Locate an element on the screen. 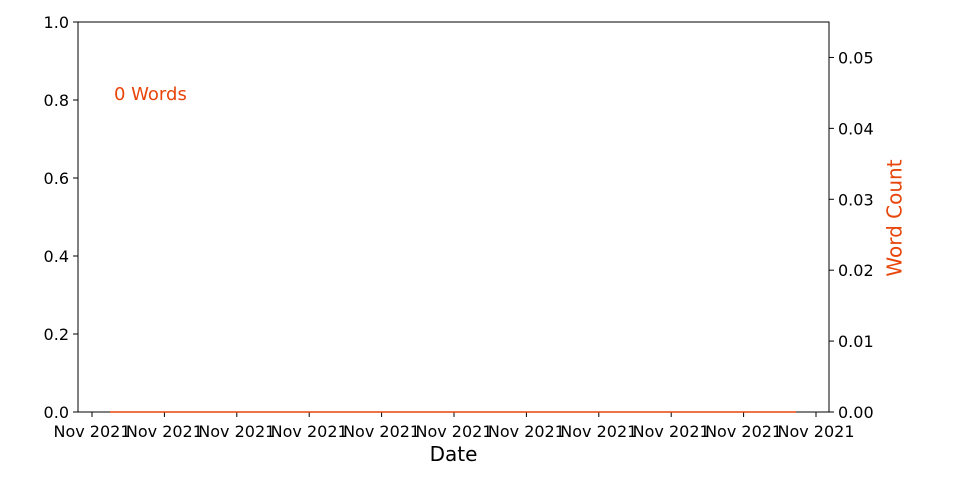 The width and height of the screenshot is (960, 480). right-axis-ticks: 0.00 0.01 0.02 0.03 0.04 0.05 is located at coordinates (851, 235).